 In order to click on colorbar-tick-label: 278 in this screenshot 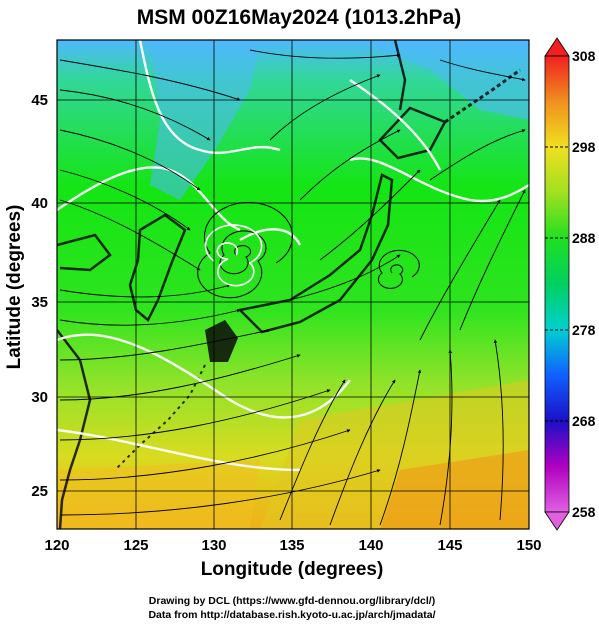, I will do `click(584, 330)`.